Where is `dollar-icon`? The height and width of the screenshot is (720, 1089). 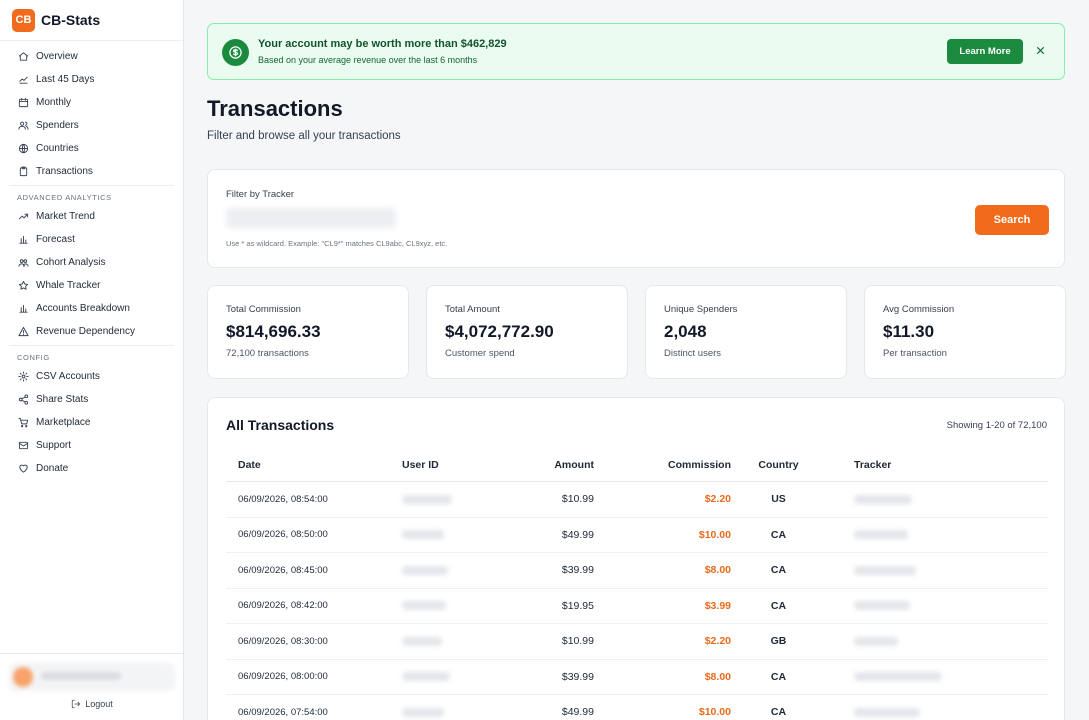
dollar-icon is located at coordinates (235, 52).